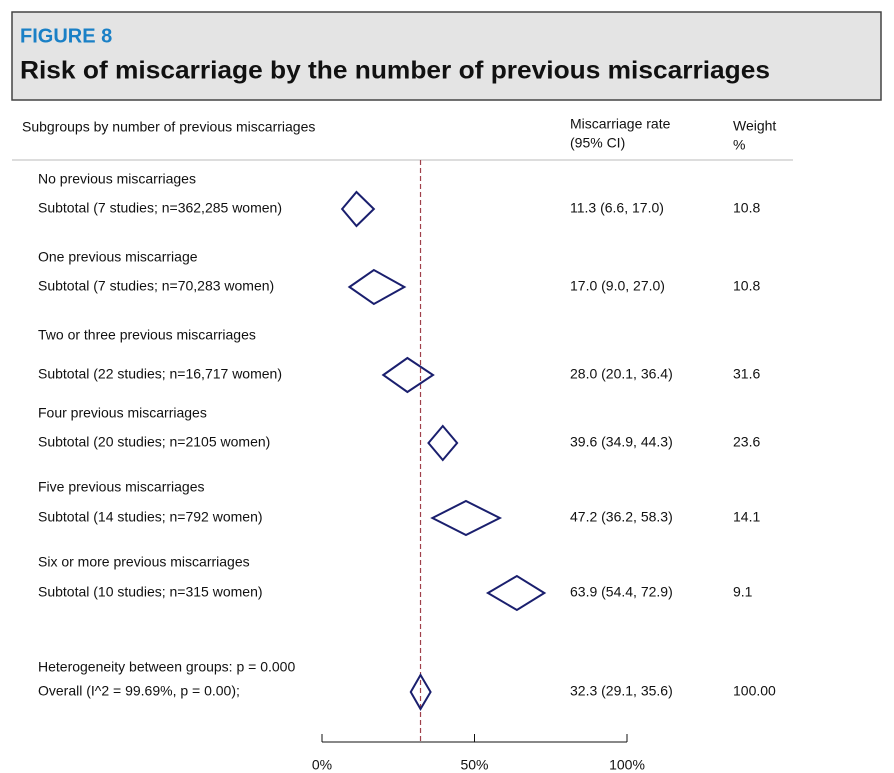  I want to click on group-label: Four previous miscarriages, so click(122, 413).